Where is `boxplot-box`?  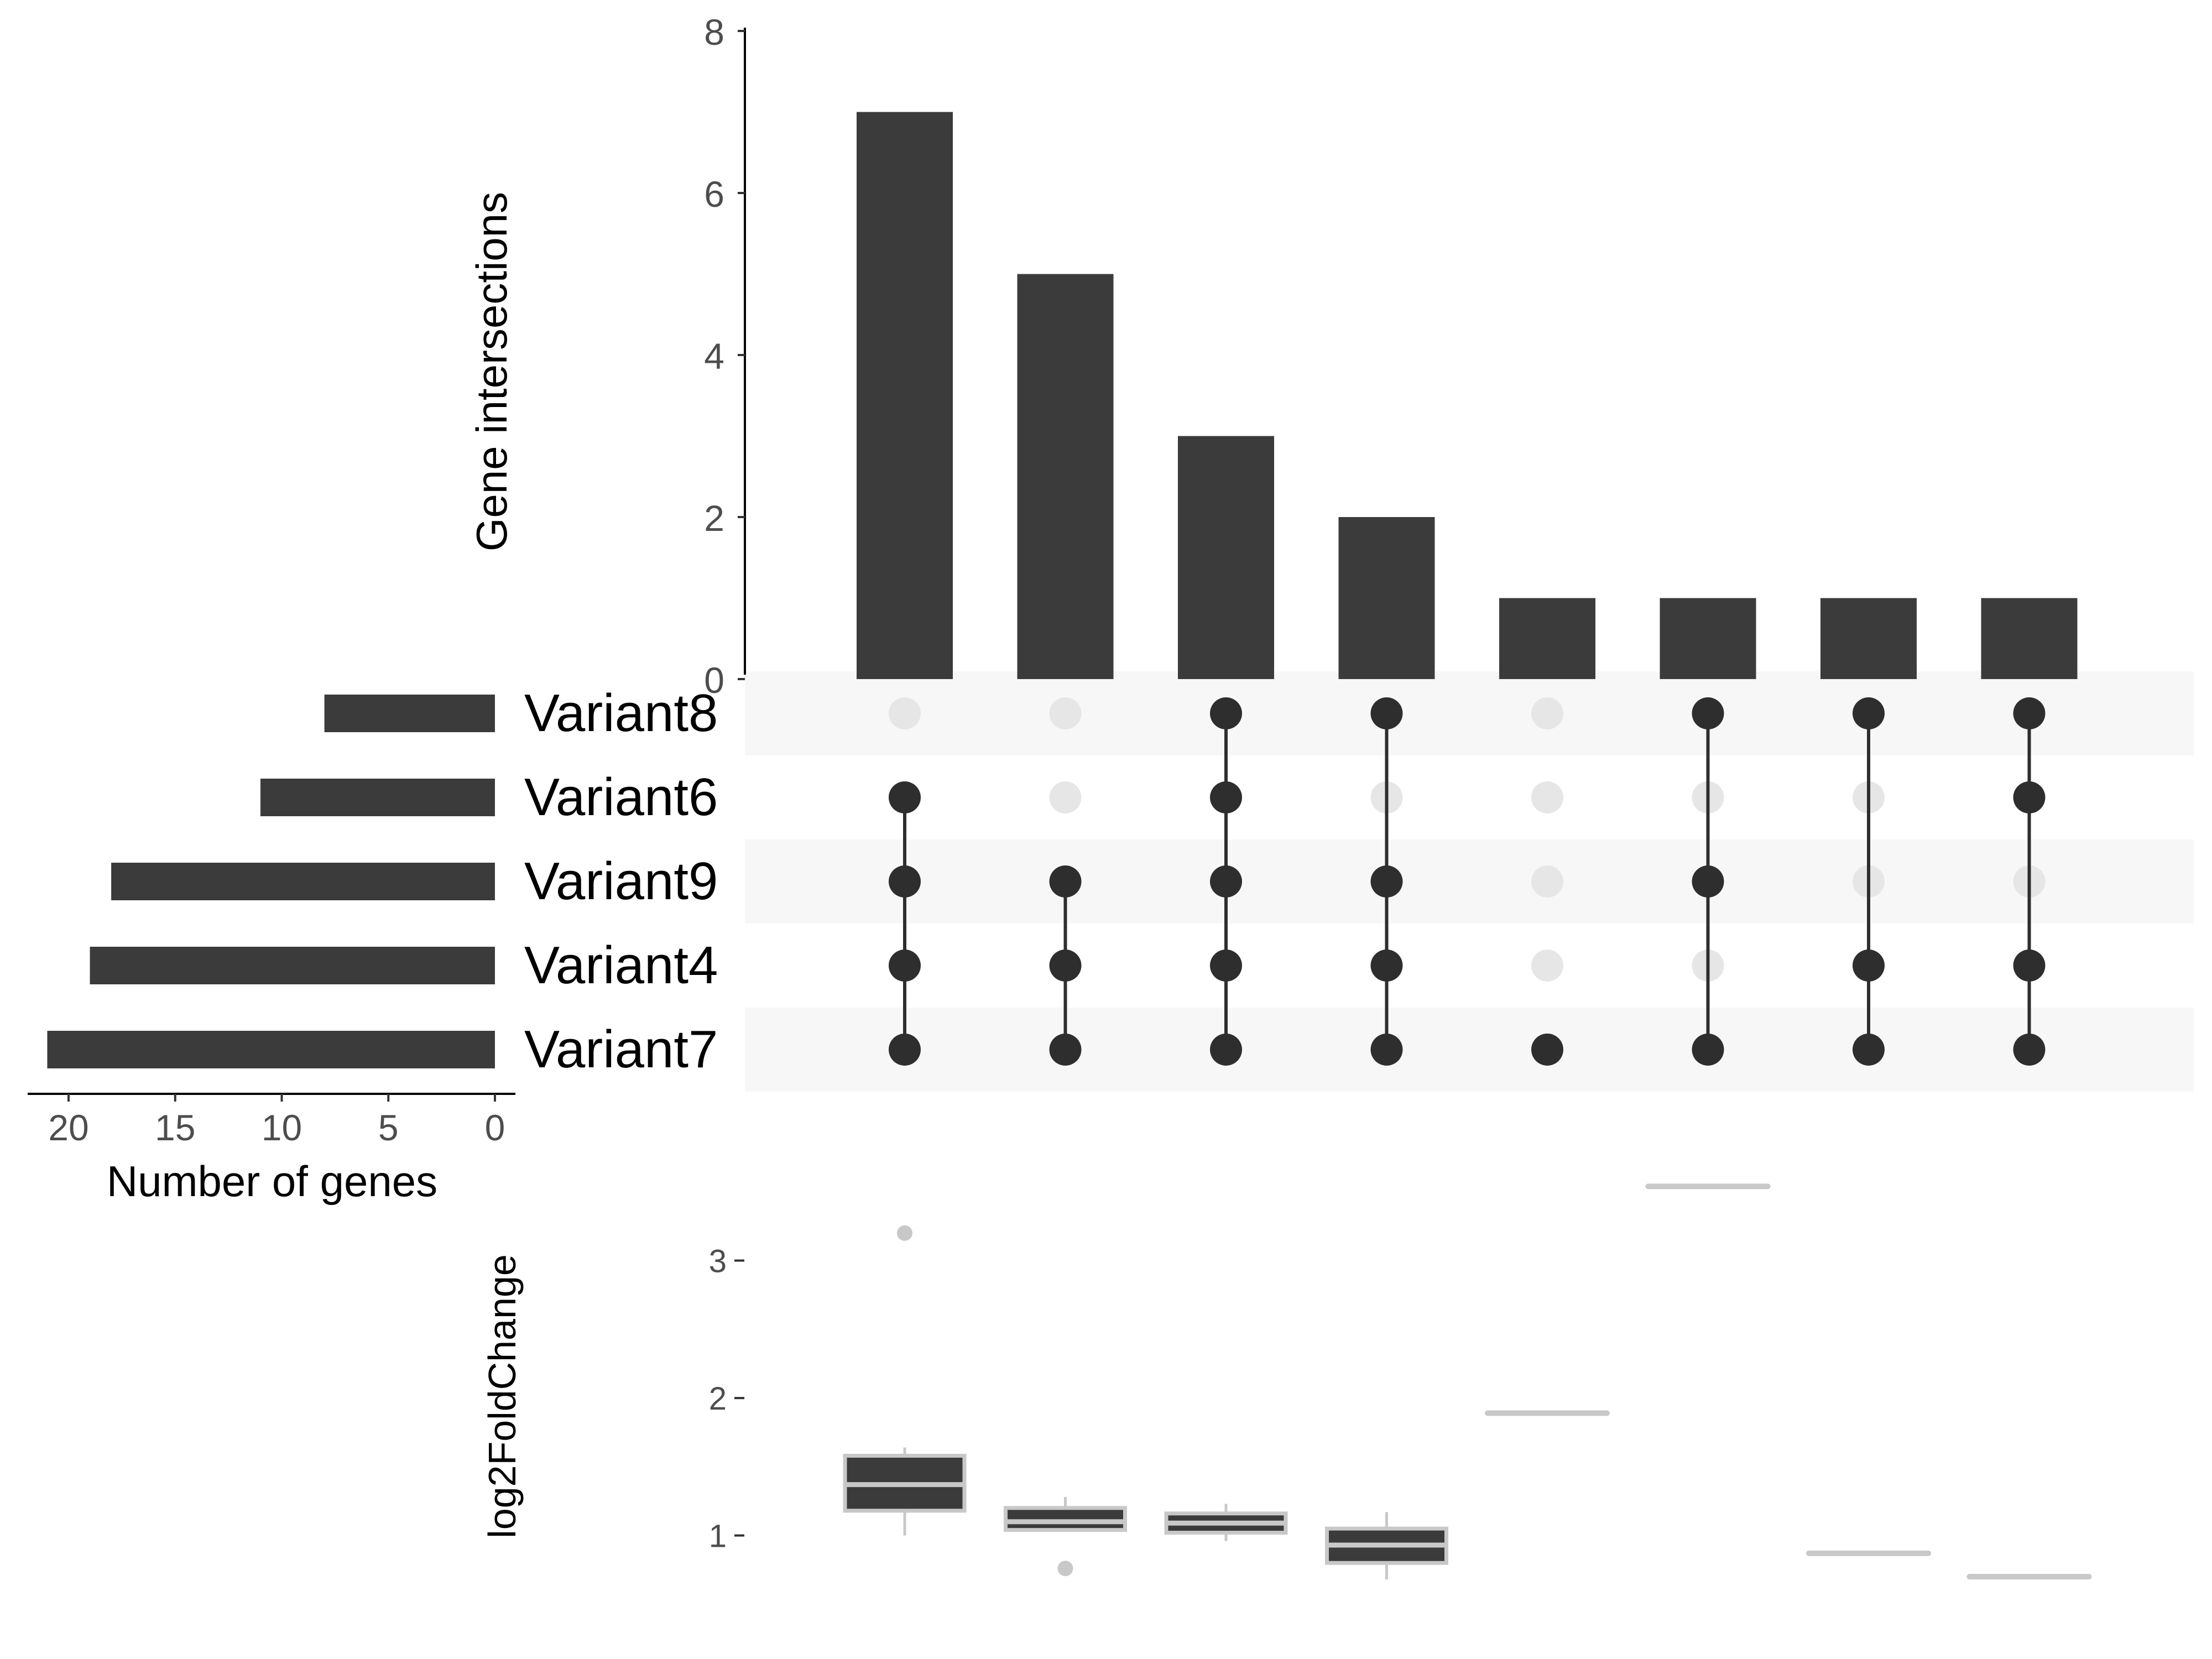 boxplot-box is located at coordinates (1065, 1519).